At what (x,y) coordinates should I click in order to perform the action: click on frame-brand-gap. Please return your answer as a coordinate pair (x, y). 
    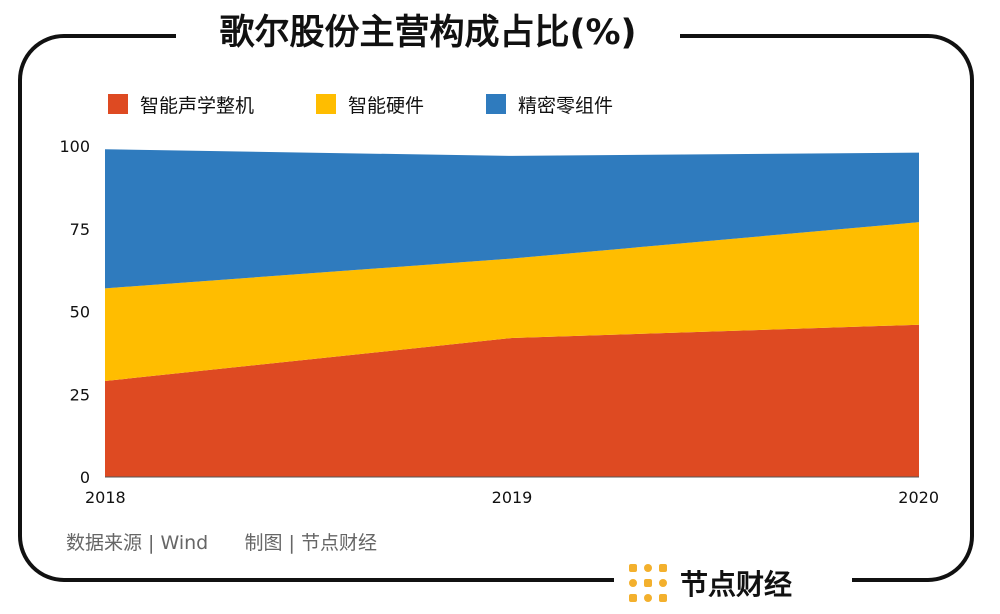
    Looking at the image, I should click on (733, 583).